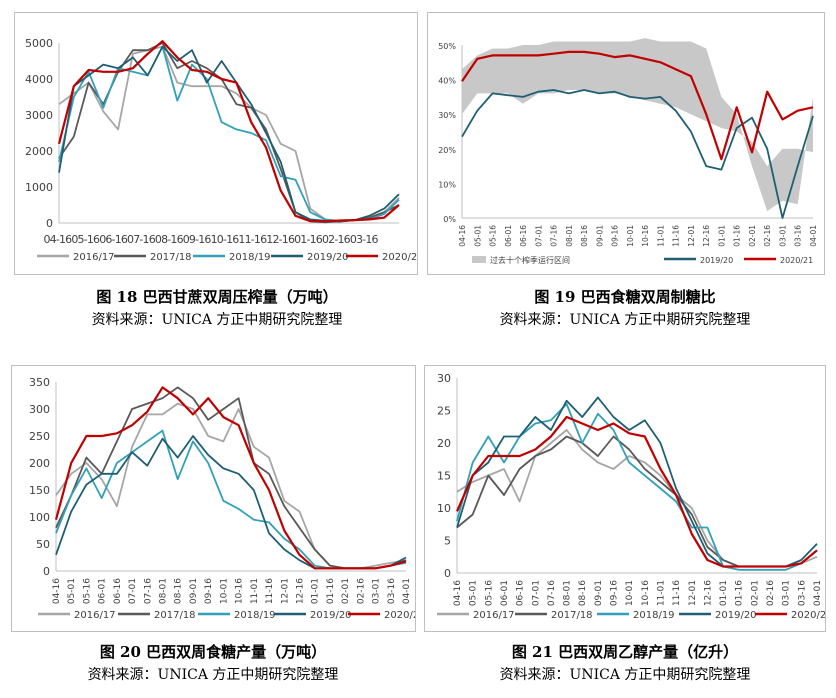 This screenshot has width=836, height=698. I want to click on y-tick-label: 5, so click(447, 541).